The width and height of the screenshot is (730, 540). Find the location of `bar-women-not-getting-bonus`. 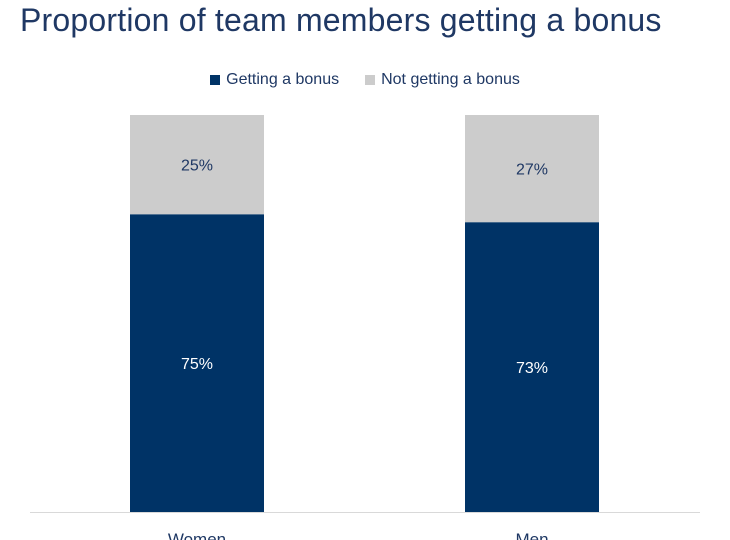

bar-women-not-getting-bonus is located at coordinates (197, 165).